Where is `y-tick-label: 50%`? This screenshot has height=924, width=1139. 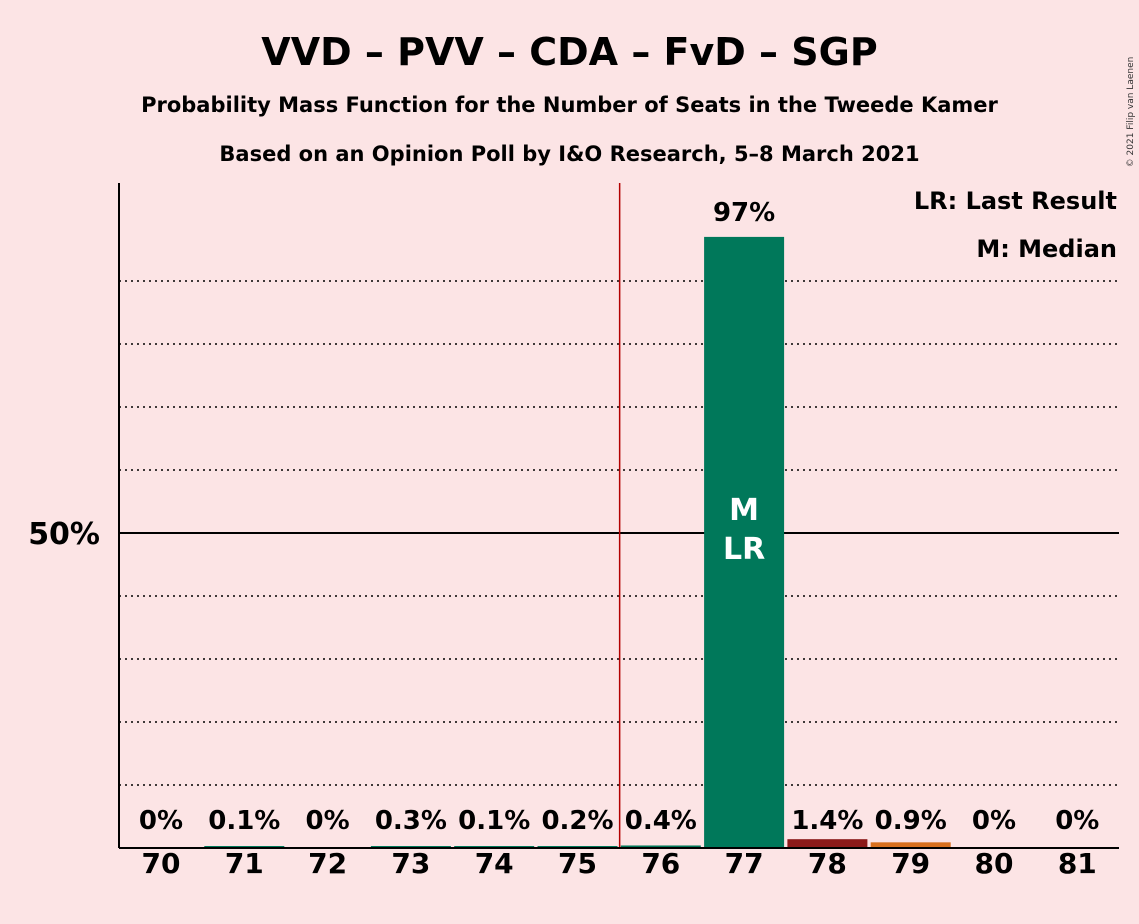
y-tick-label: 50% is located at coordinates (64, 534).